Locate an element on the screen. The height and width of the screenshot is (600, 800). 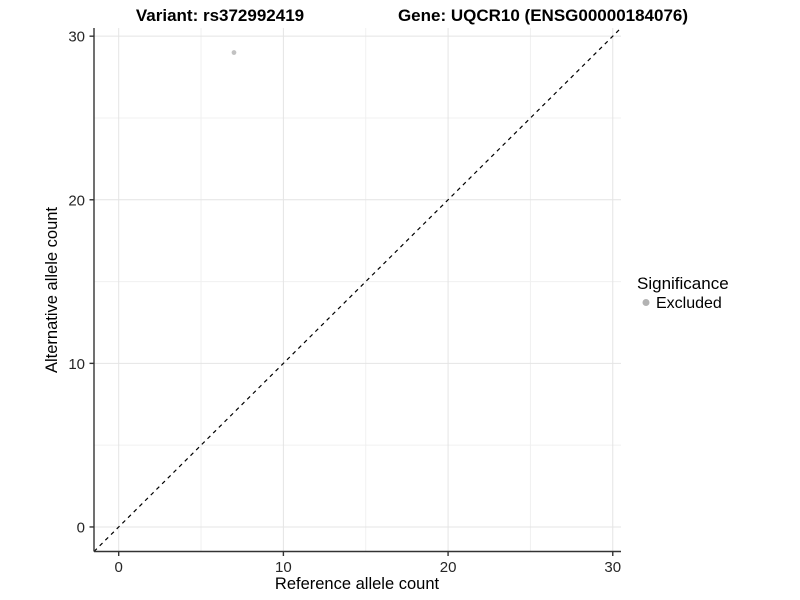
data-points-layer is located at coordinates (234, 52).